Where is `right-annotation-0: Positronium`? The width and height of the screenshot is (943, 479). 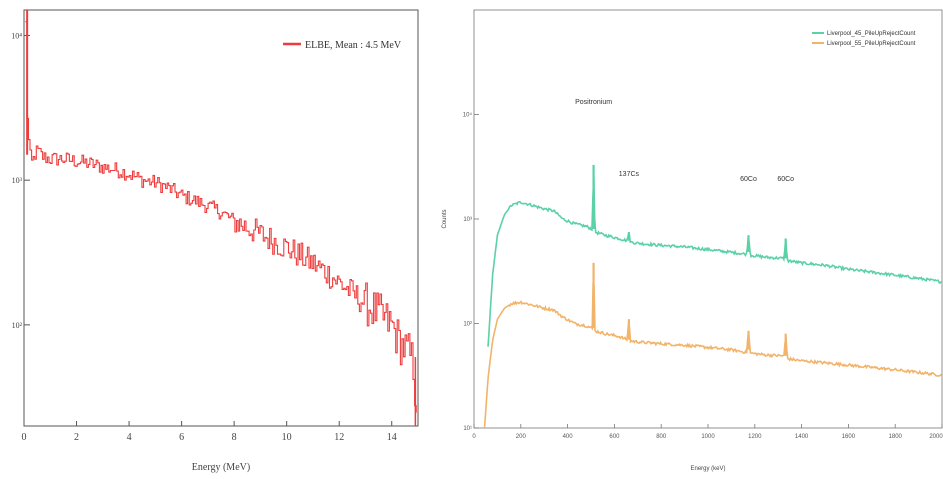 right-annotation-0: Positronium is located at coordinates (593, 102).